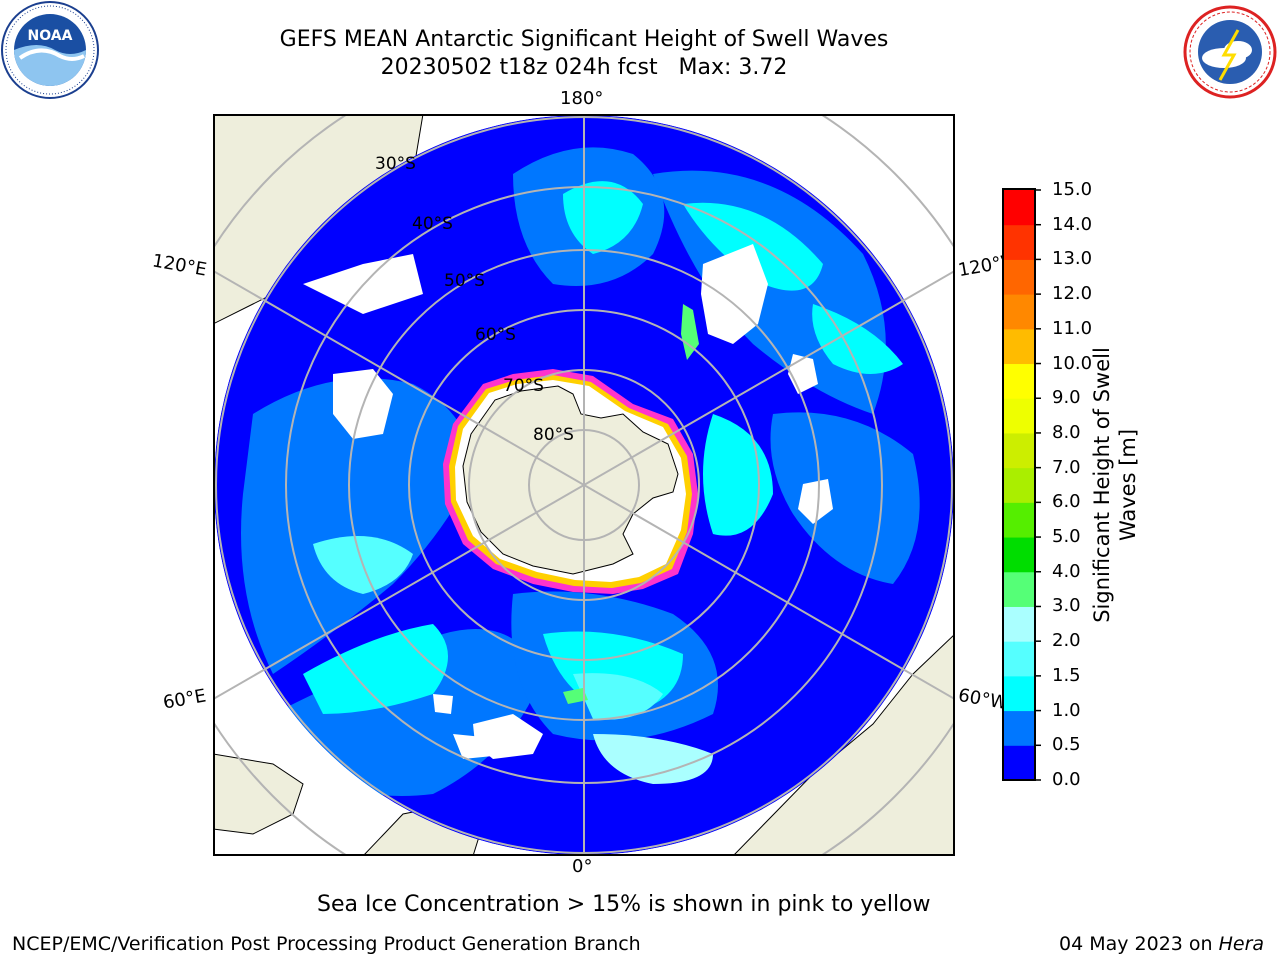 Image resolution: width=1280 pixels, height=960 pixels. Describe the element at coordinates (1066, 537) in the screenshot. I see `colorbar-tick-label: 5.0` at that location.